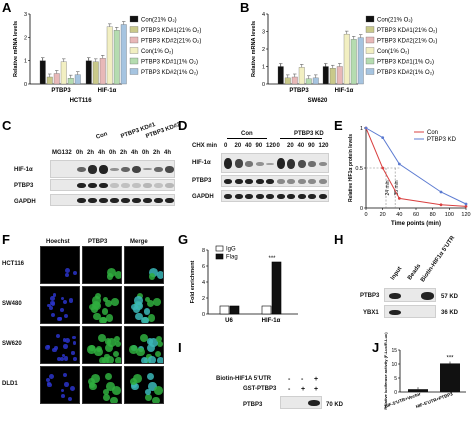 Image resolution: width=474 pixels, height=424 pixels. I want to click on y-axis-label: Relative mRNA levels, so click(254, 49).